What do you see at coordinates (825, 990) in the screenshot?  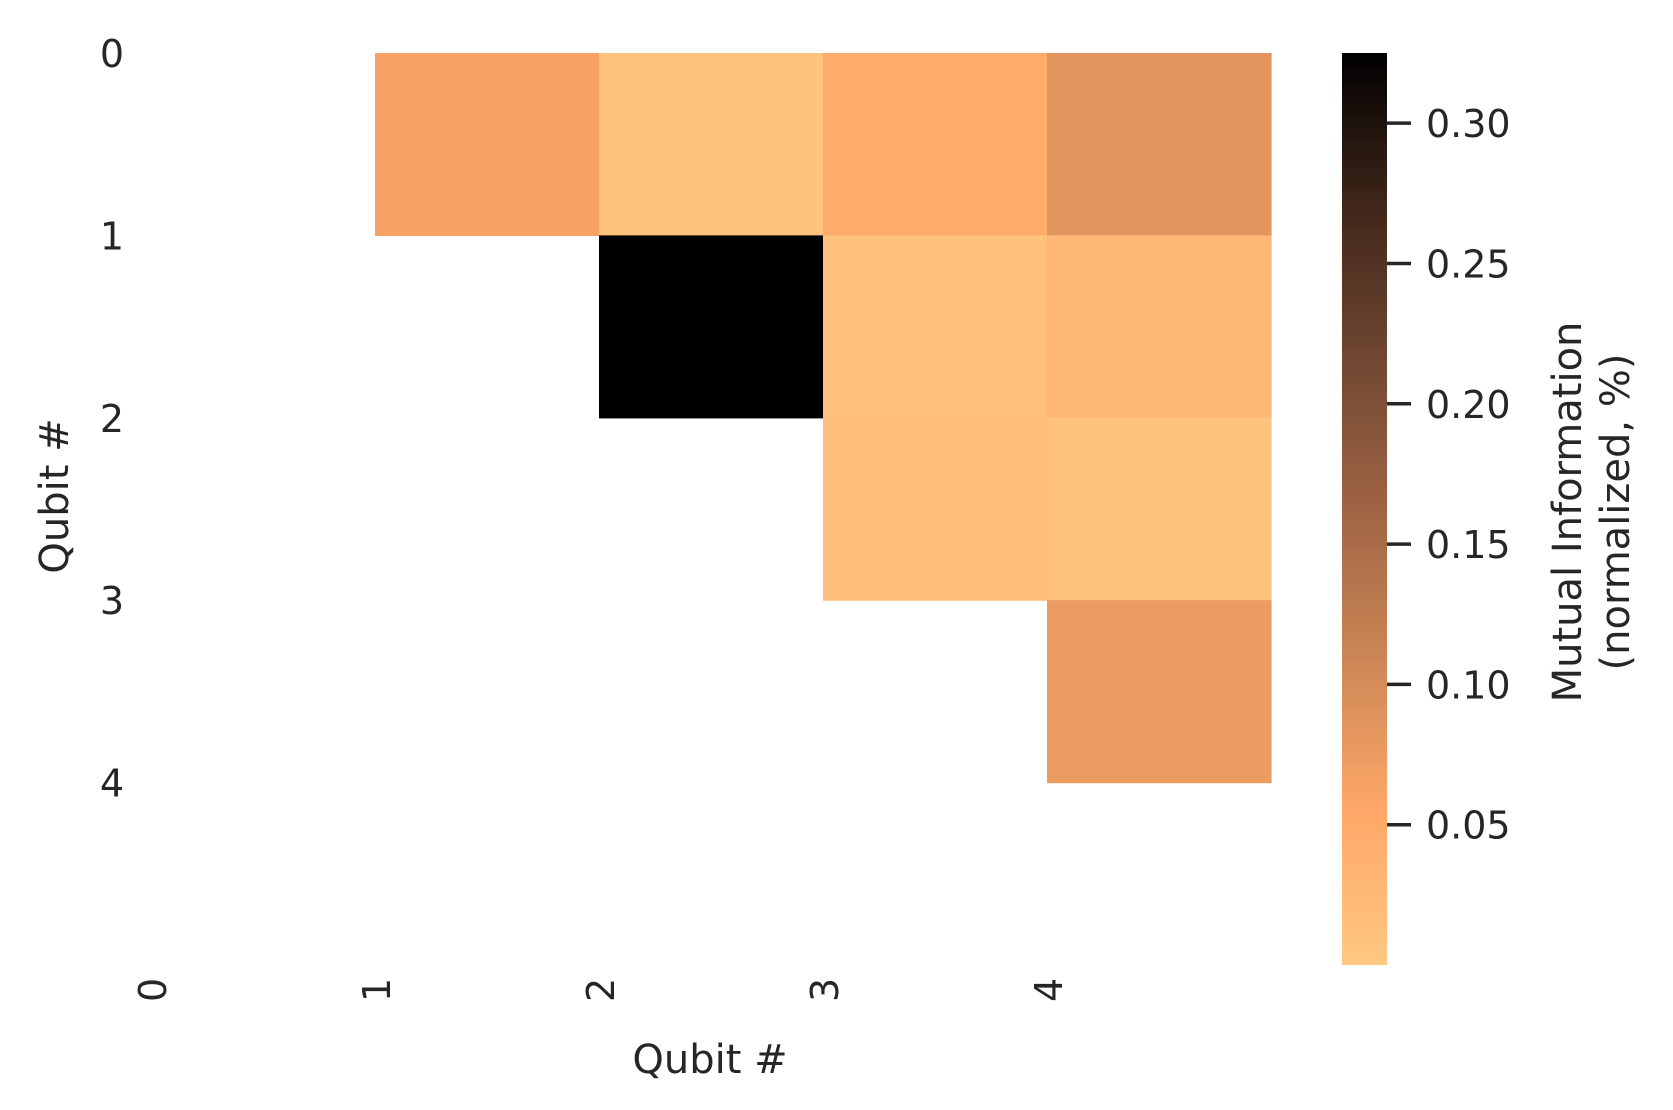 I see `x-tick-label: 3` at bounding box center [825, 990].